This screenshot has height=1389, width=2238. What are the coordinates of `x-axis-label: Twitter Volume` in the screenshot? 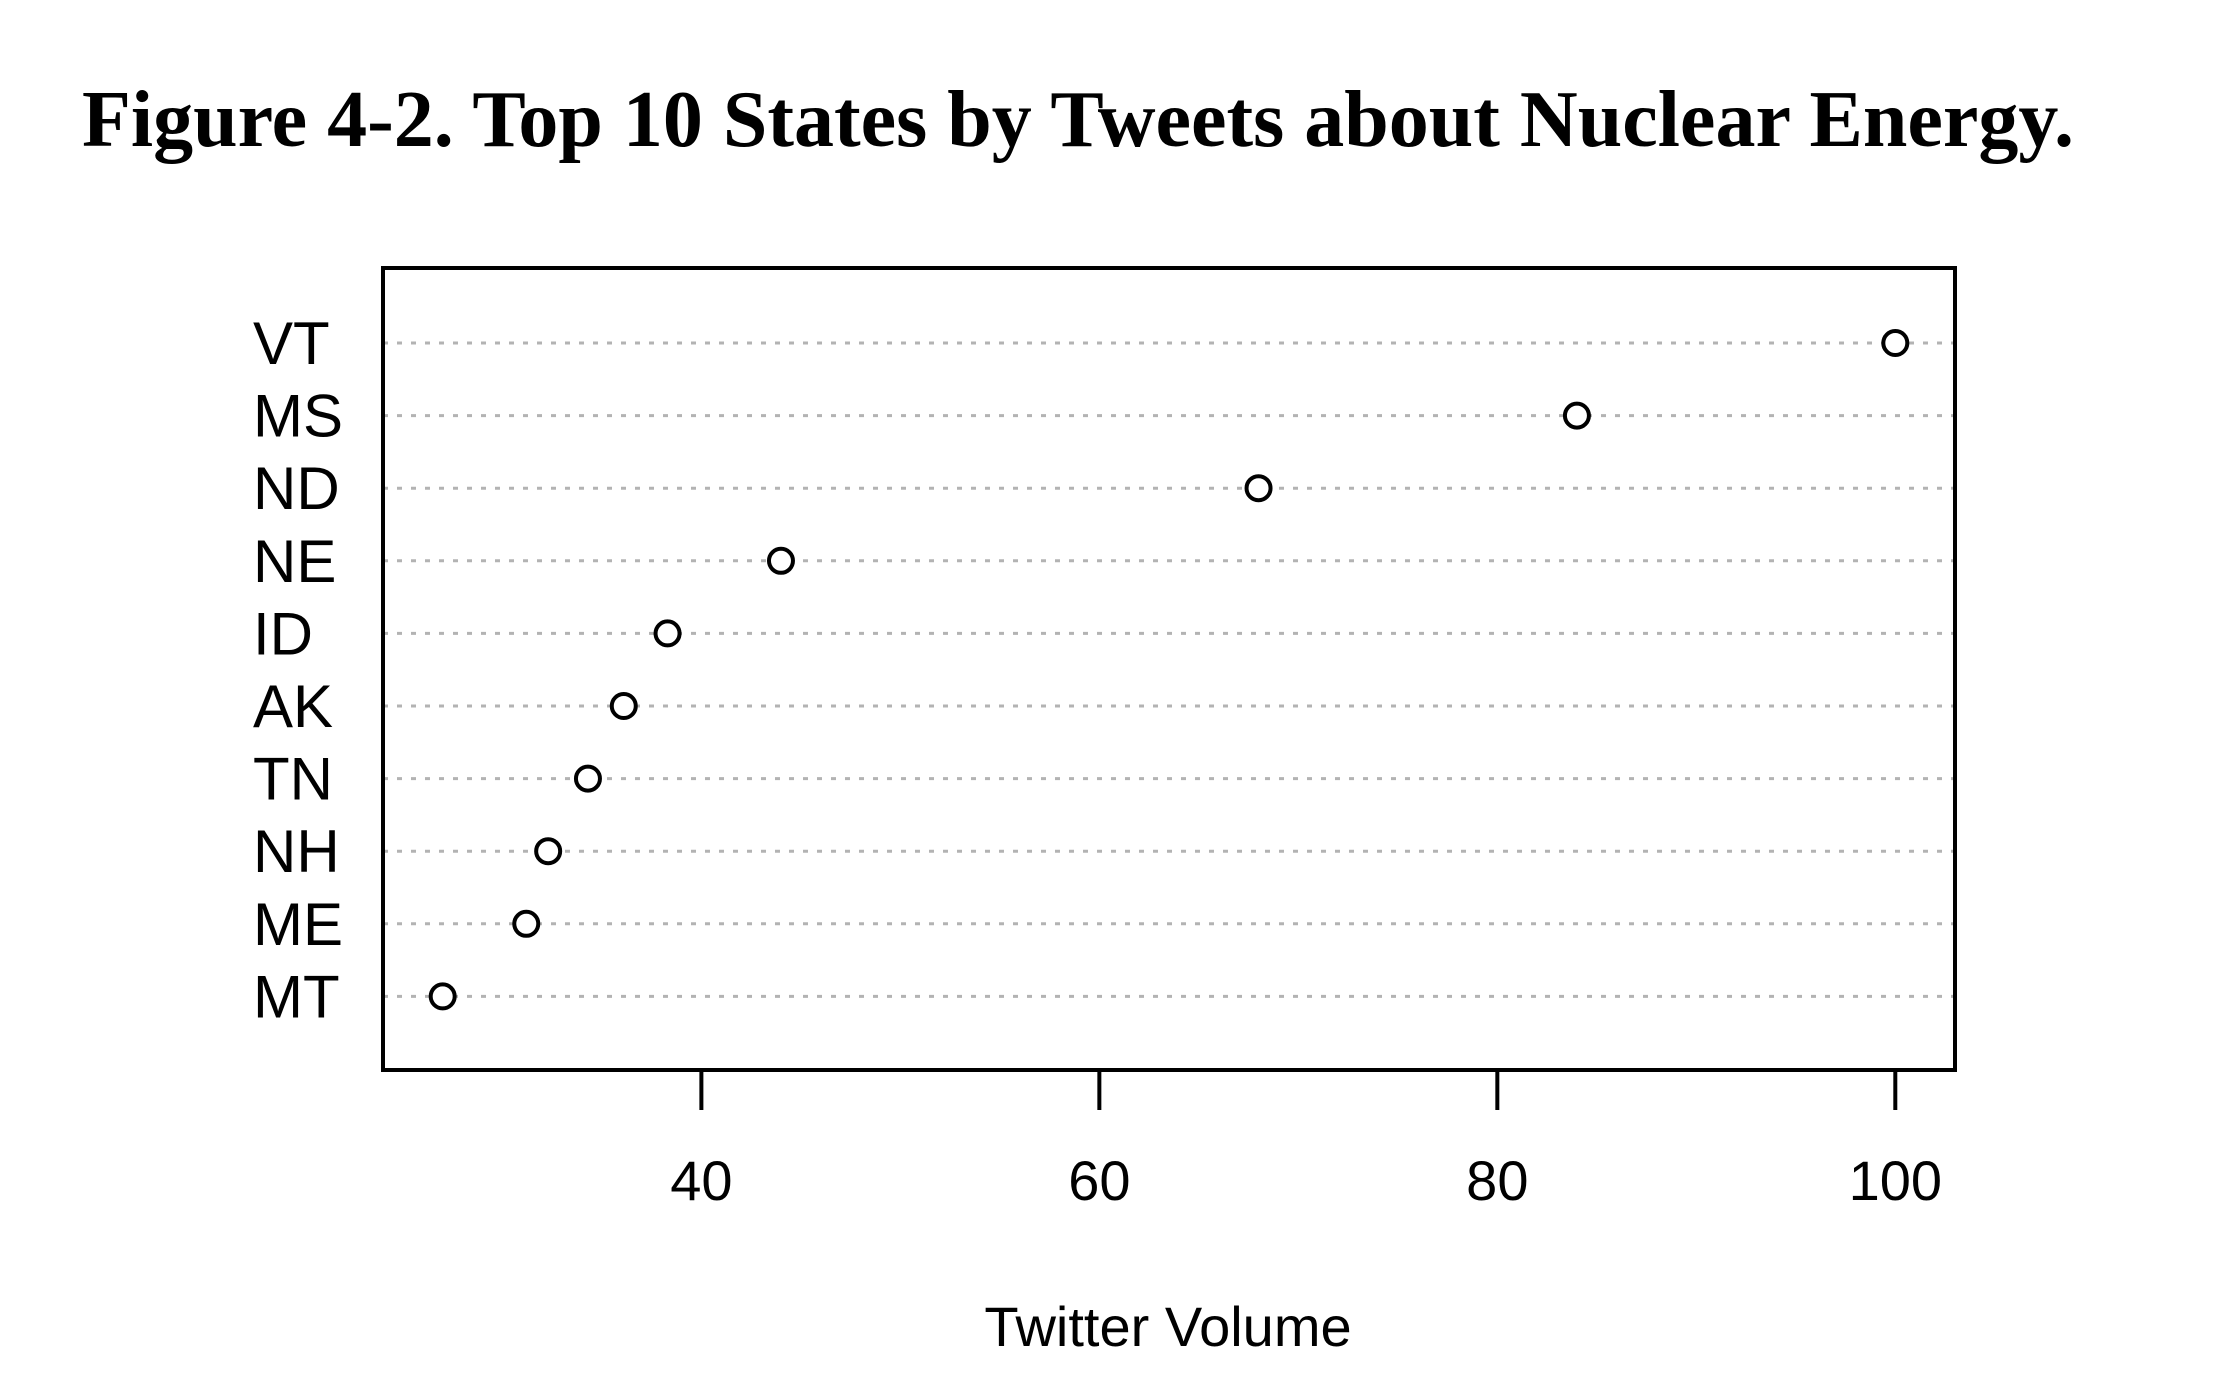 It's located at (1167, 1326).